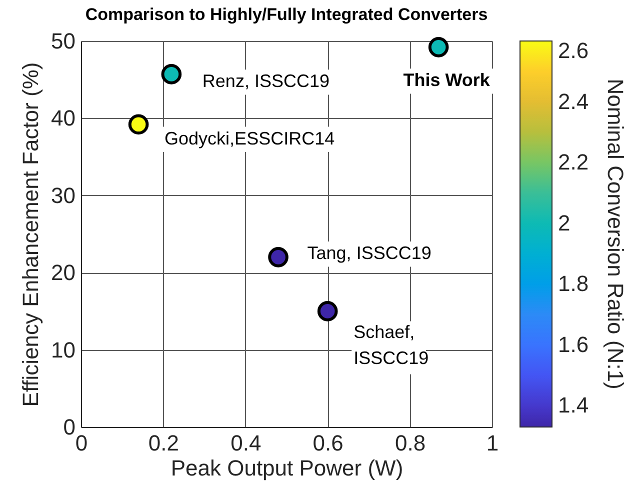 The width and height of the screenshot is (633, 500). Describe the element at coordinates (63, 349) in the screenshot. I see `y-tick-label: 10` at that location.